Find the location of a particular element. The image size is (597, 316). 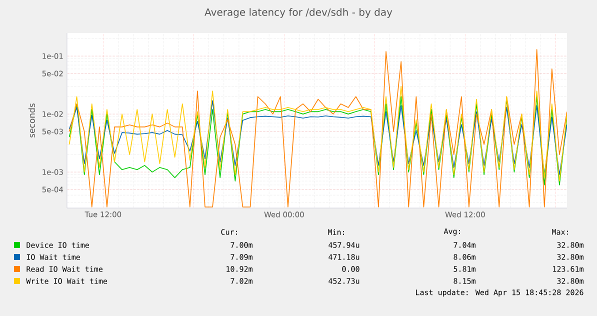

y-axis-title: seconds is located at coordinates (31, 121).